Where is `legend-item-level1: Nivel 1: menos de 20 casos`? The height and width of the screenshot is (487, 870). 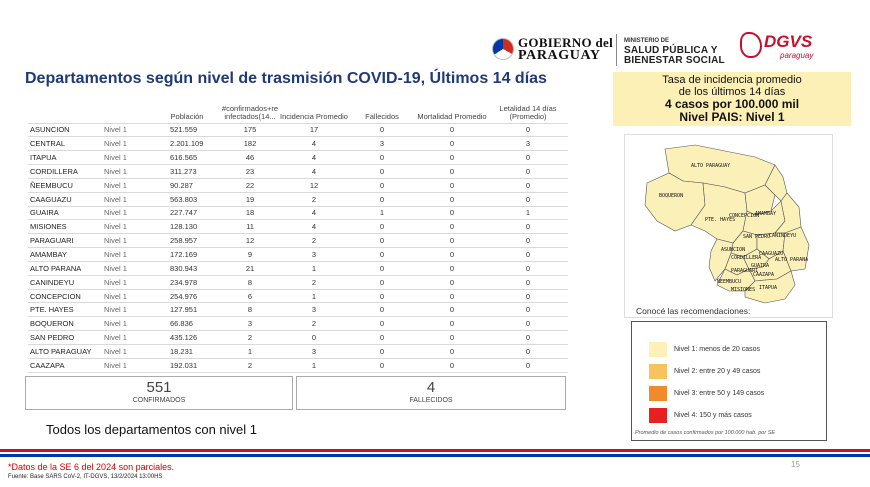
legend-item-level1: Nivel 1: menos de 20 casos is located at coordinates (704, 349).